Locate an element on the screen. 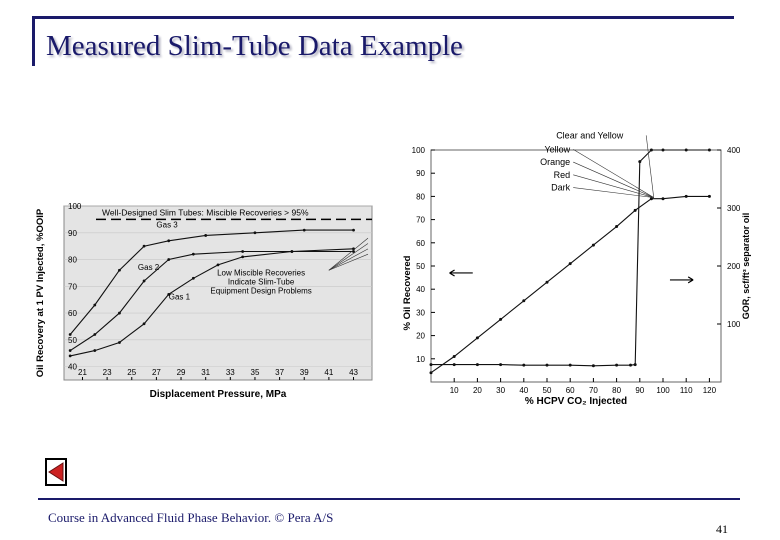 The image size is (780, 540). color-annotation: Red is located at coordinates (562, 175).